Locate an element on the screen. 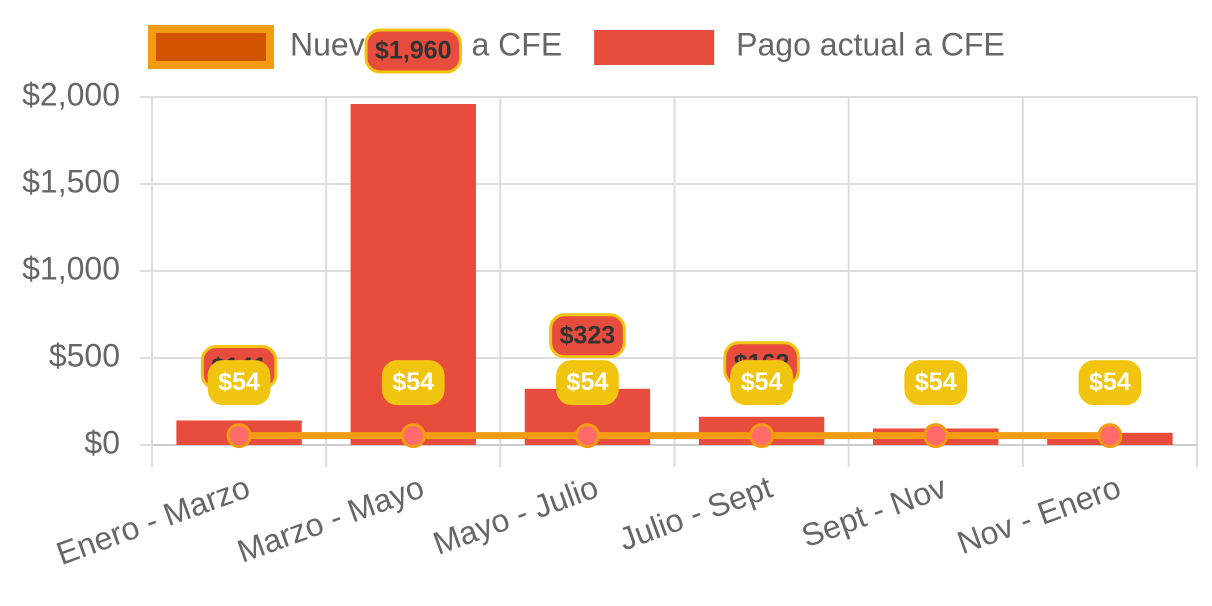  legend-label: Pago actual a CFE is located at coordinates (870, 44).